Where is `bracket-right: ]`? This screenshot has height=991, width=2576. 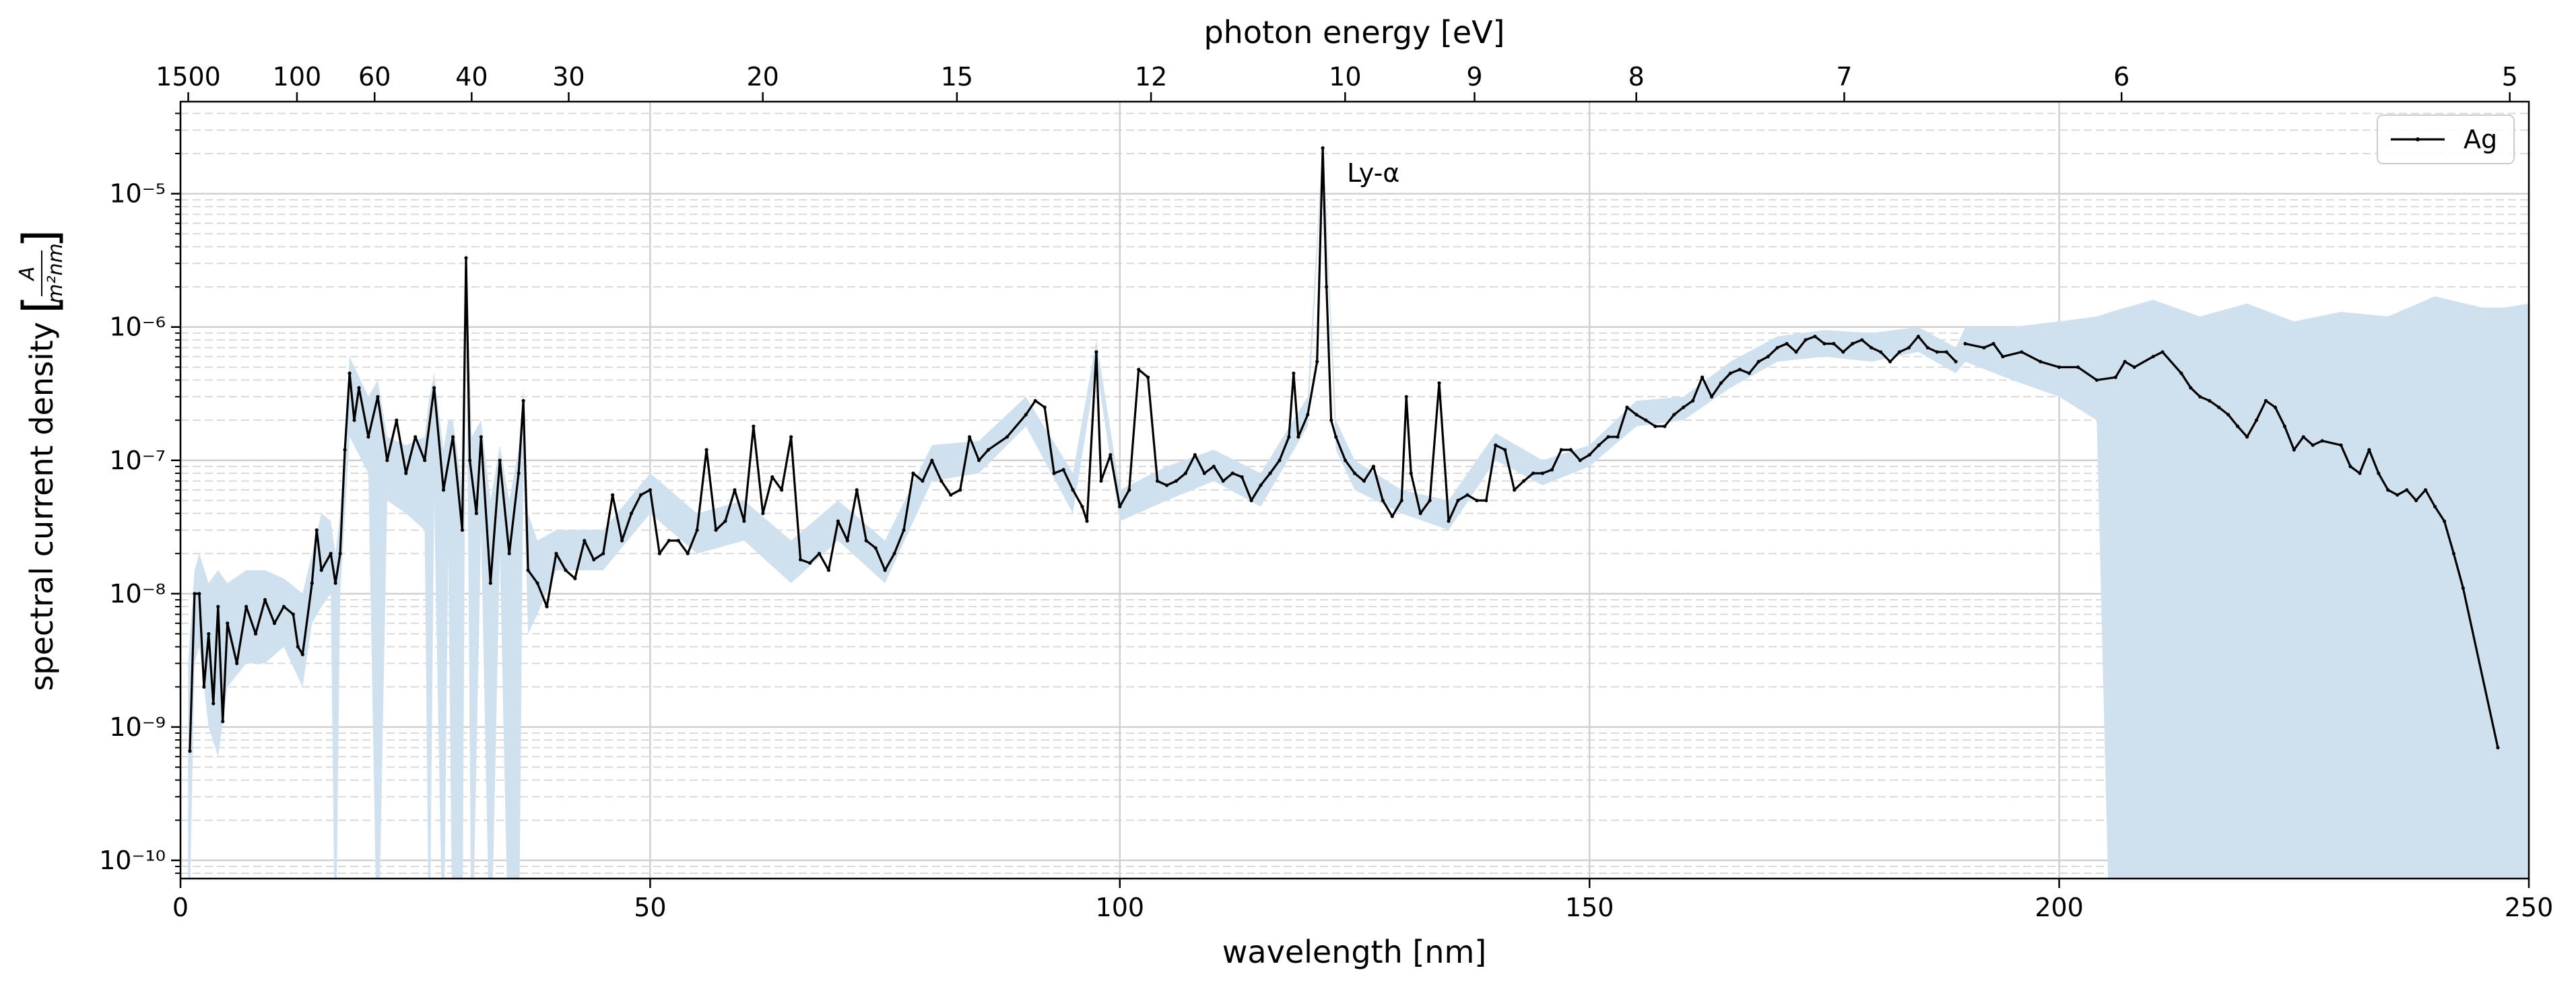 bracket-right: ] is located at coordinates (40, 239).